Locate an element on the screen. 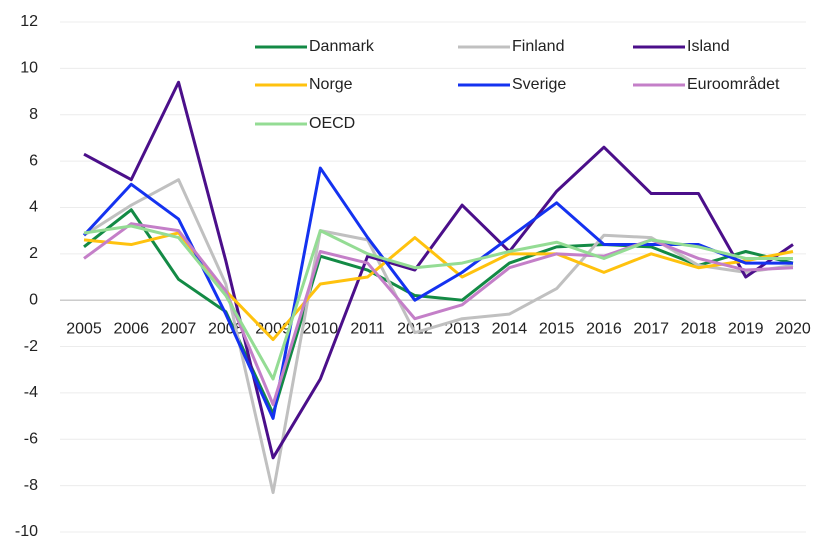 Image resolution: width=814 pixels, height=539 pixels. y-tick-label: 10 is located at coordinates (29, 68).